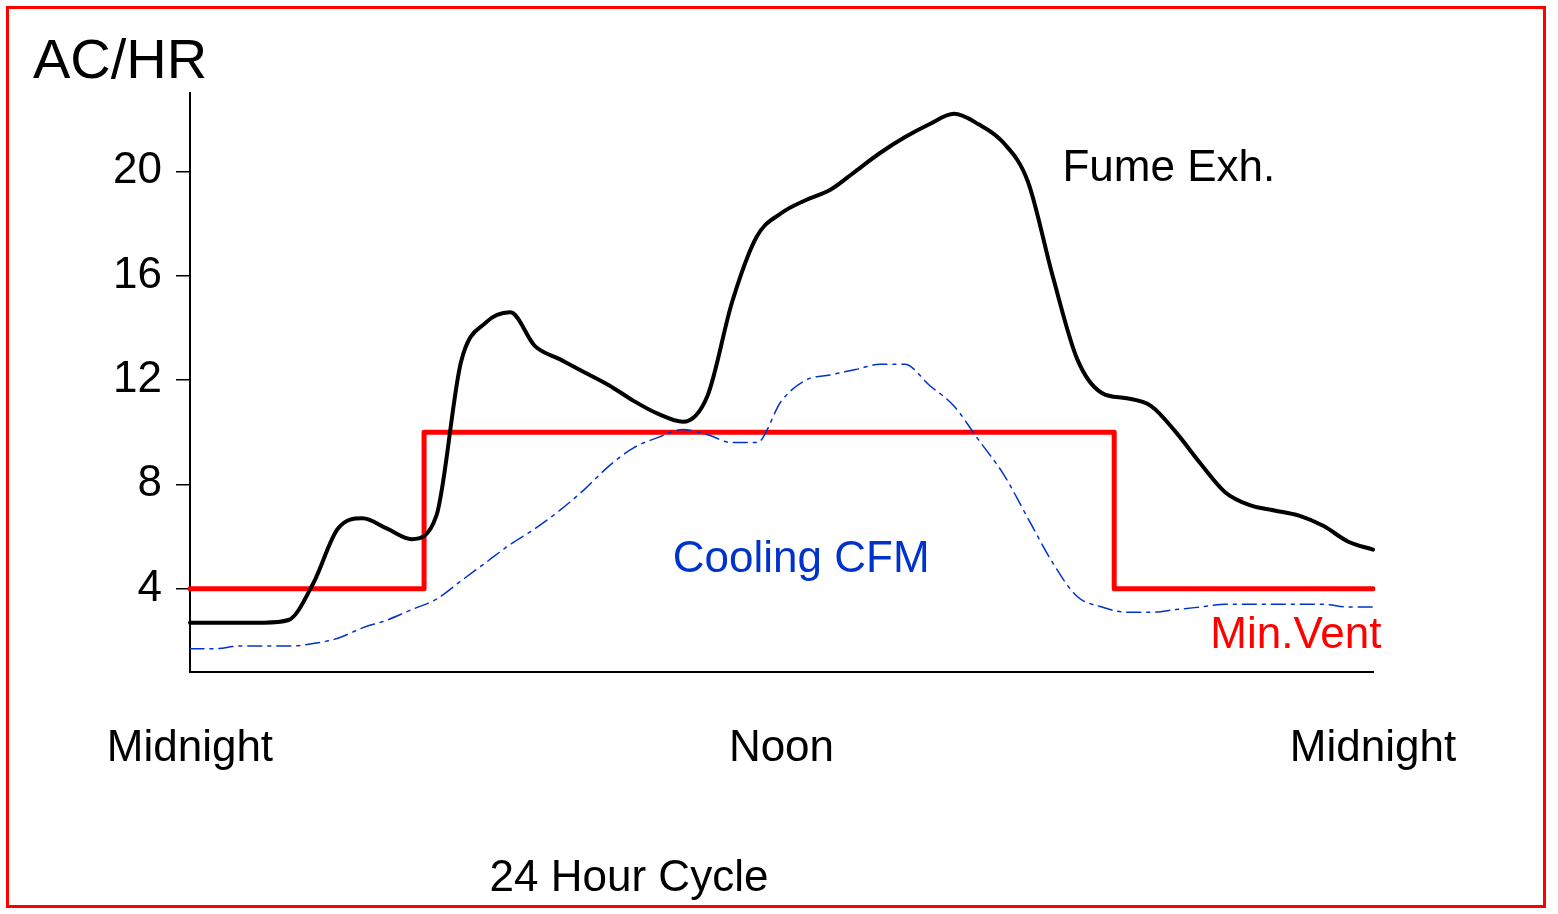  What do you see at coordinates (1169, 165) in the screenshot?
I see `series-label: Fume Exh.` at bounding box center [1169, 165].